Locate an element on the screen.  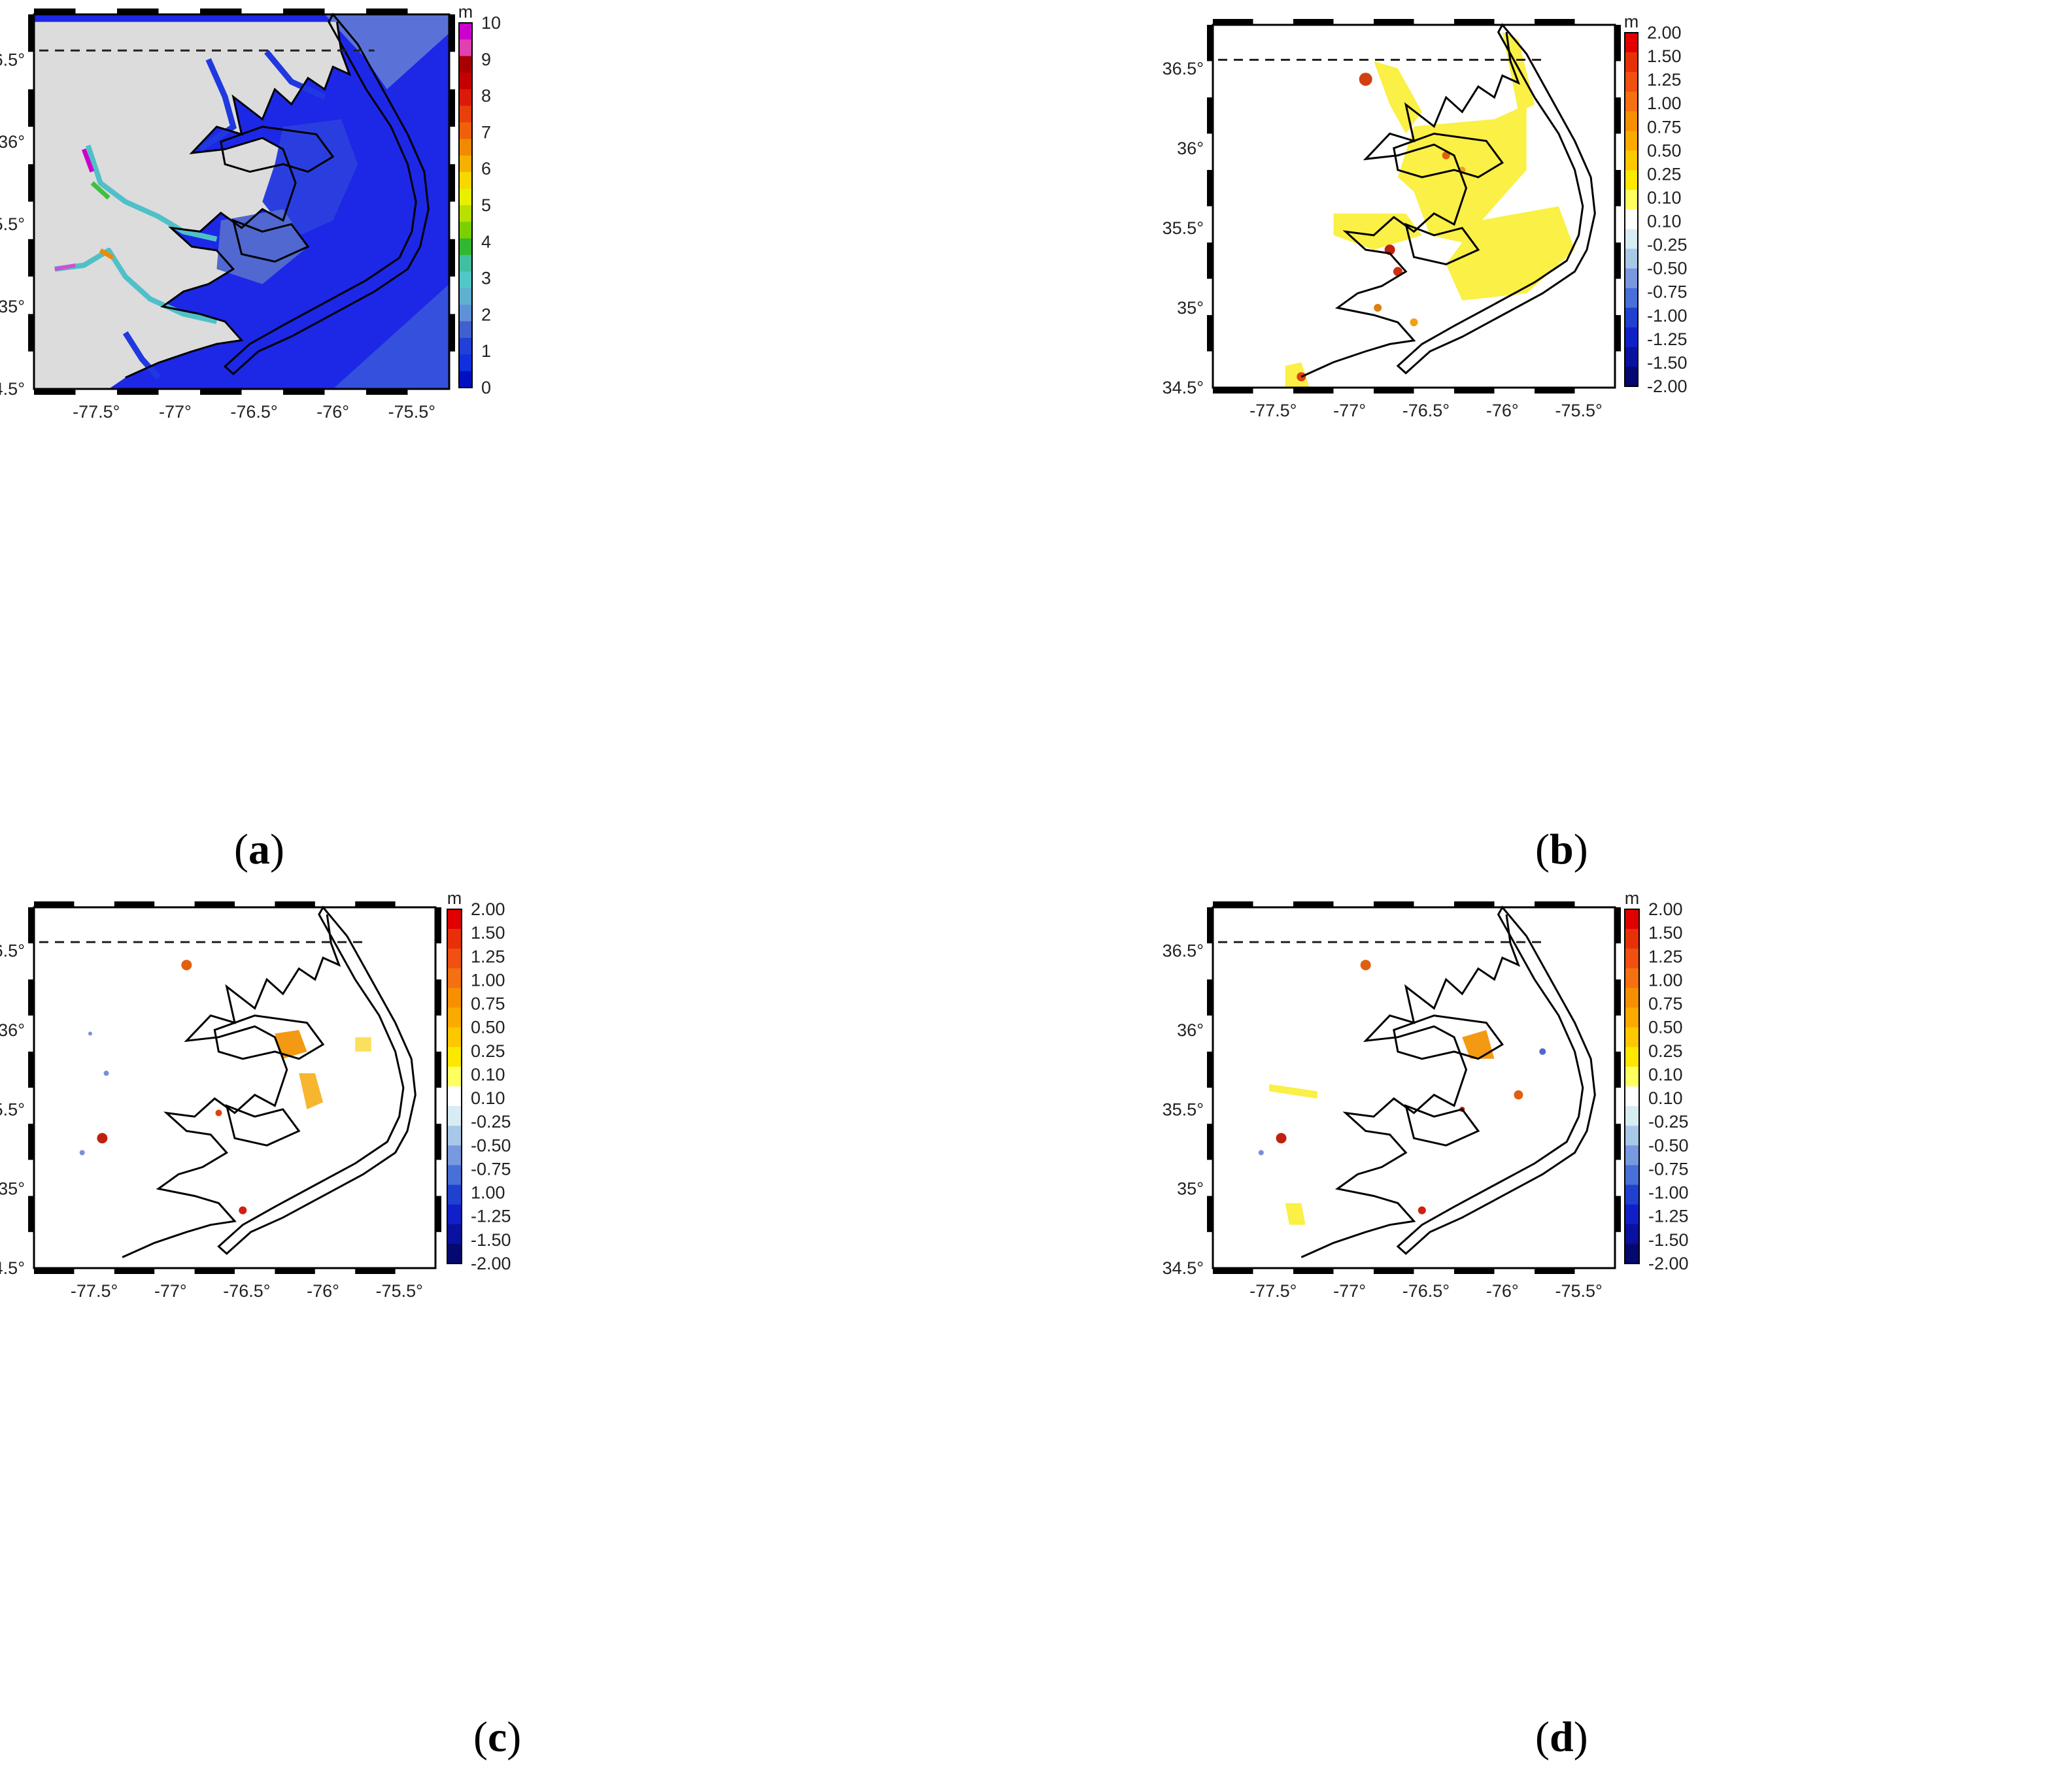
y-tick-label: 34.5° is located at coordinates (12, 1268).